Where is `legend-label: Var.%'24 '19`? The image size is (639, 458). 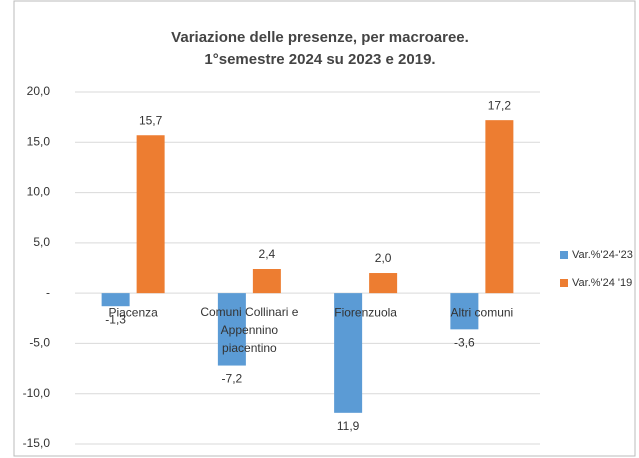 legend-label: Var.%'24 '19 is located at coordinates (602, 283).